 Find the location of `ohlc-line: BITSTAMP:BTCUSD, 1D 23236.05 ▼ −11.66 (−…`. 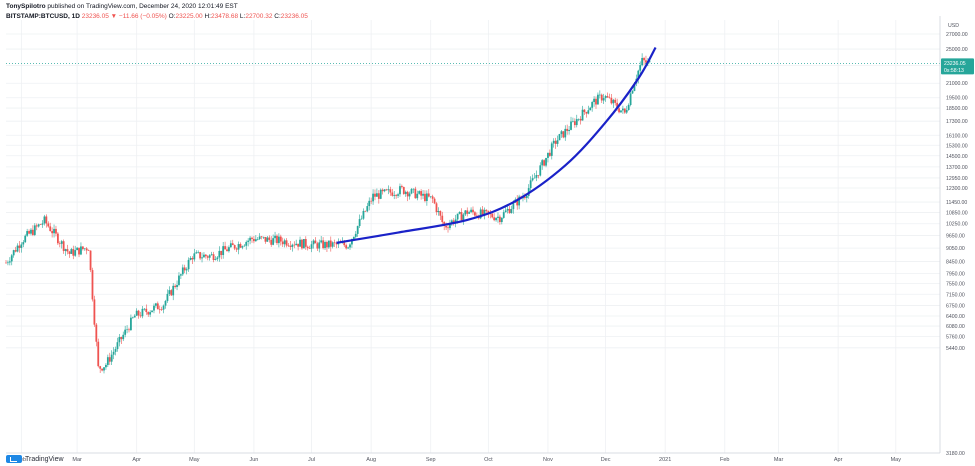

ohlc-line: BITSTAMP:BTCUSD, 1D 23236.05 ▼ −11.66 (−… is located at coordinates (486, 17).